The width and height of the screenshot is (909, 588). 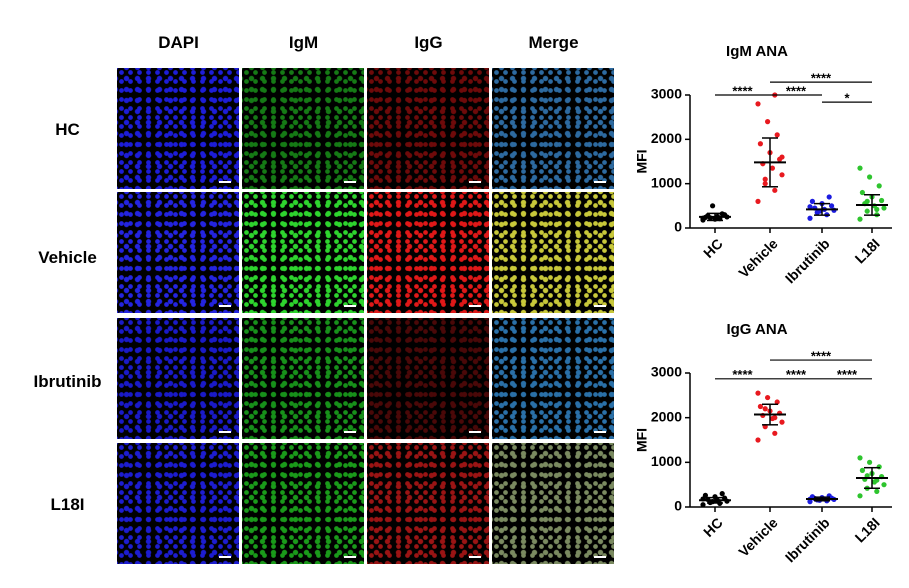 What do you see at coordinates (847, 98) in the screenshot?
I see `significance-label: *` at bounding box center [847, 98].